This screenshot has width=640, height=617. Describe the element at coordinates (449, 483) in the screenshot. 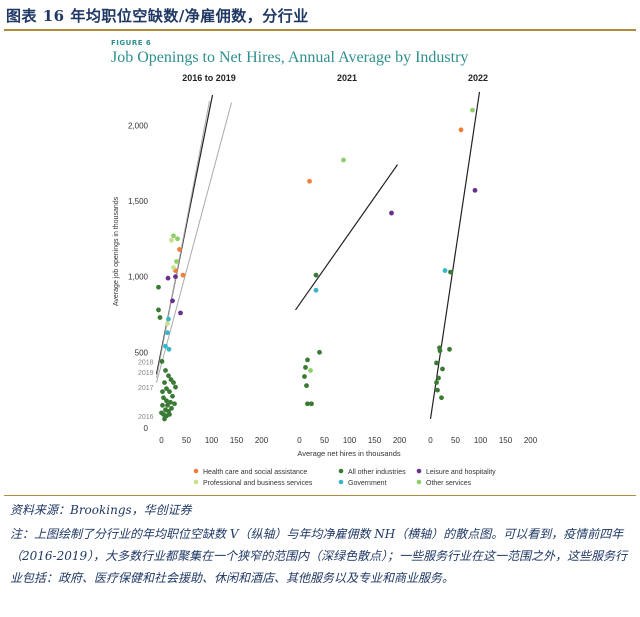

I see `legend-label-5: Other services` at that location.